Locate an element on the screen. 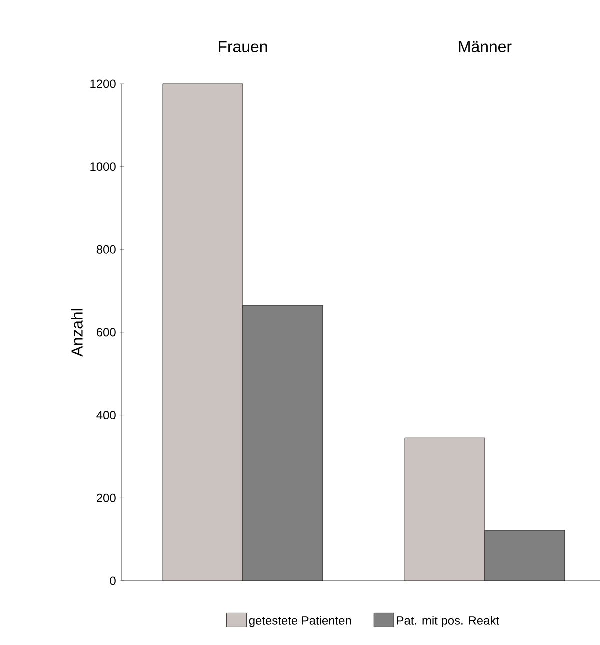 The image size is (600, 645). y-tick-label: 800 is located at coordinates (106, 249).